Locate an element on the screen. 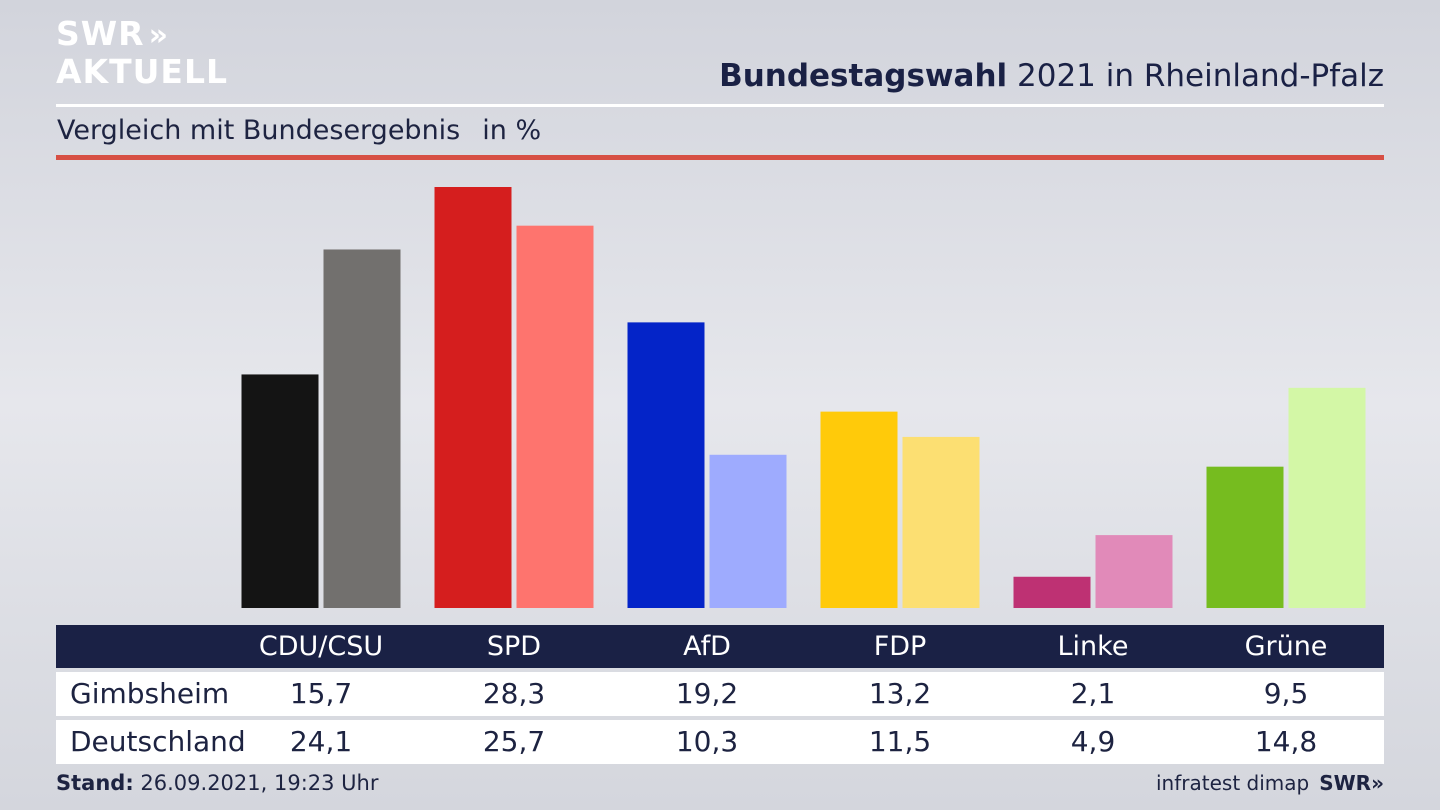 The height and width of the screenshot is (810, 1440). subtitle-text: Vergleich mit Bundesergebnis is located at coordinates (259, 130).